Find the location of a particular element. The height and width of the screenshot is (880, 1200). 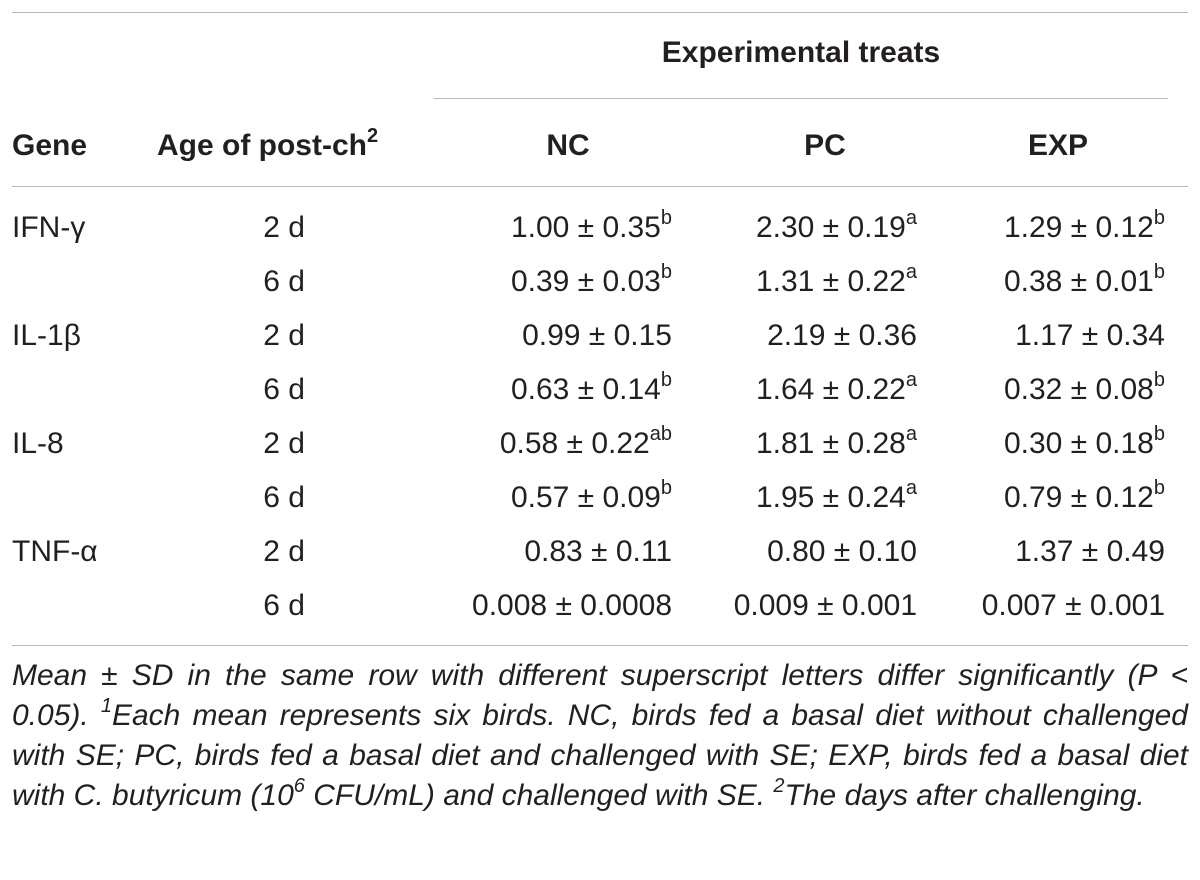

pc-value-cell-text: 1.64 ± 0.22 is located at coordinates (830, 389).